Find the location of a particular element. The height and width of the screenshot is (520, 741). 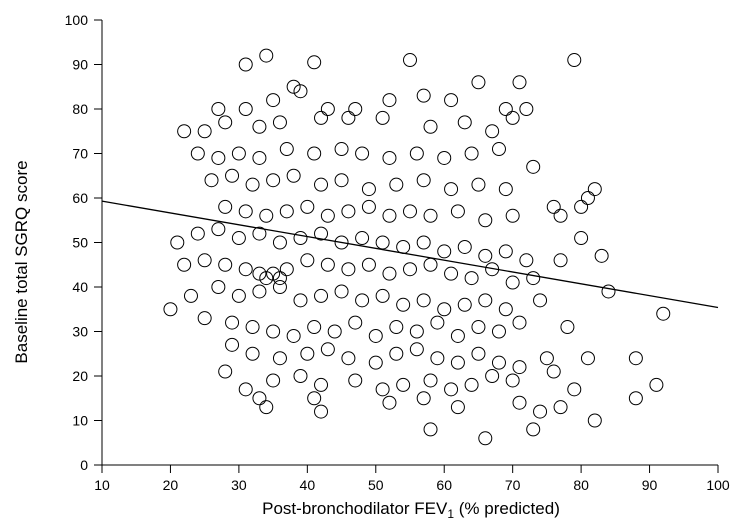

x-tick-label: 60 is located at coordinates (444, 485).